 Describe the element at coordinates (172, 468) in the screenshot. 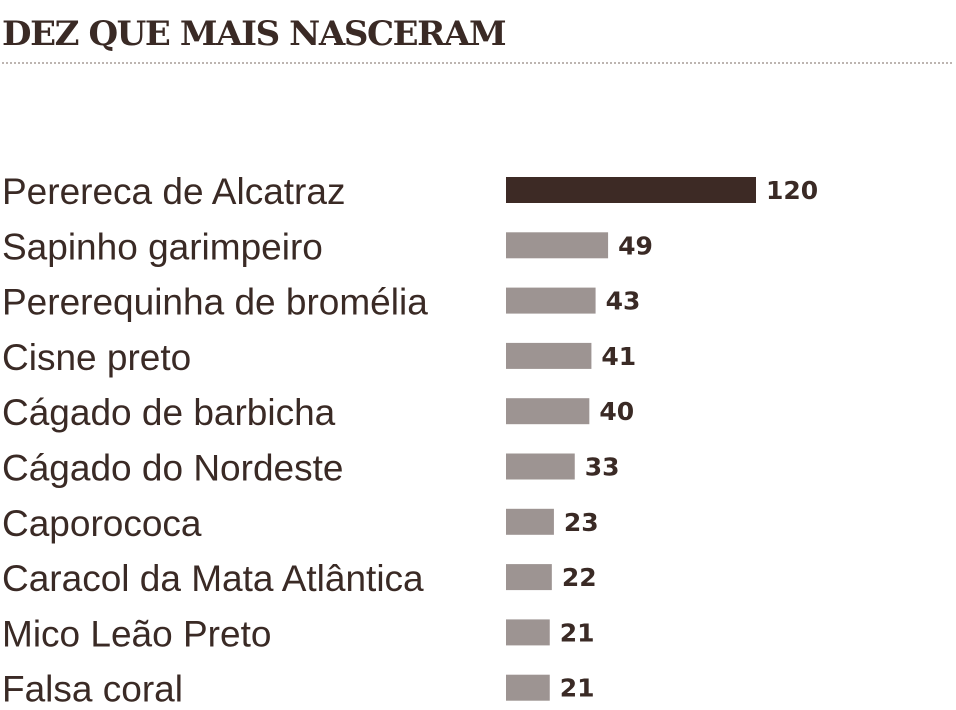

I see `category-label: Cágado do Nordeste` at that location.